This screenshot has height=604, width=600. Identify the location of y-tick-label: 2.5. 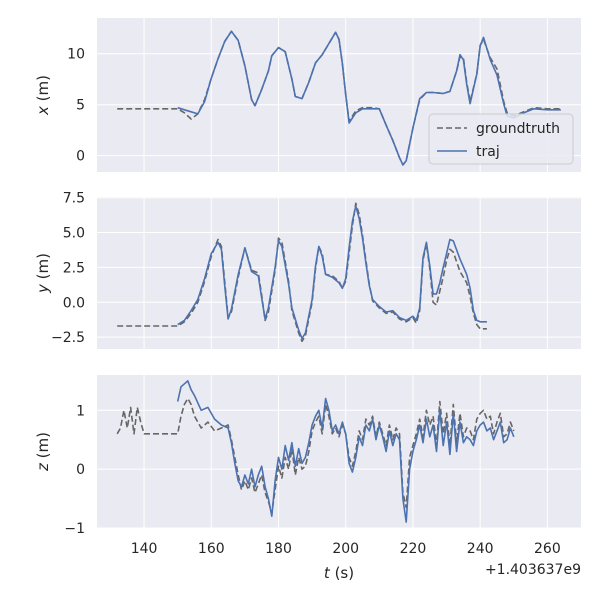
(74, 268).